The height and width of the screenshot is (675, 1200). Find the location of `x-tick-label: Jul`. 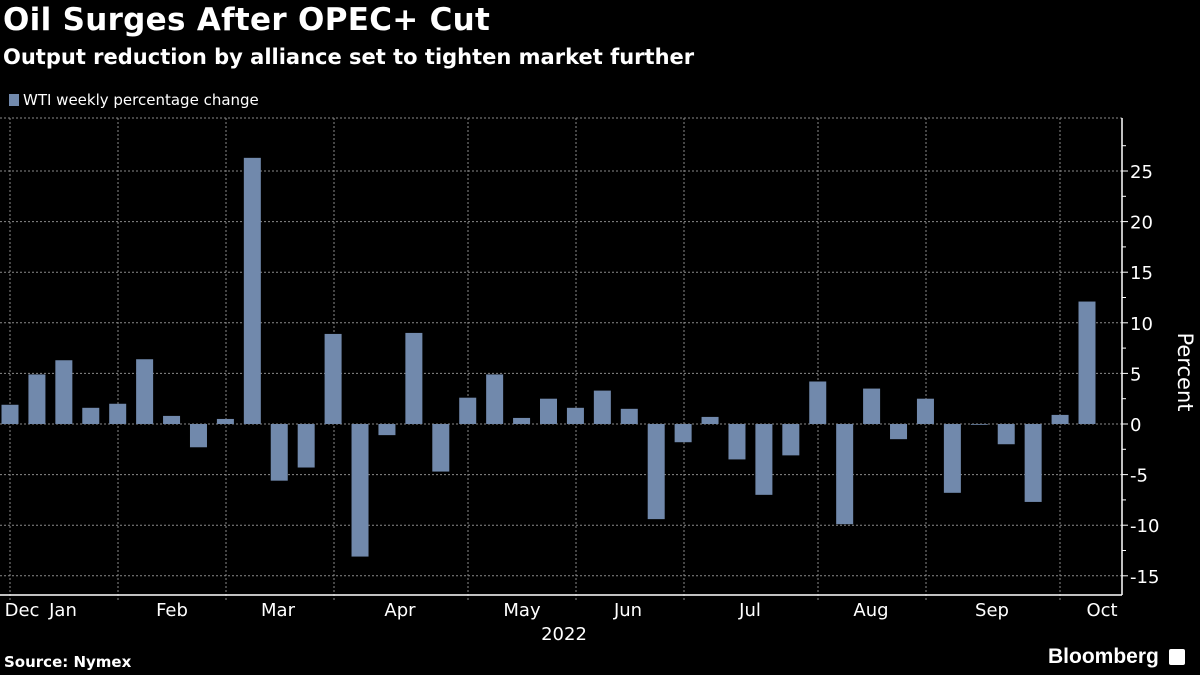

x-tick-label: Jul is located at coordinates (749, 610).